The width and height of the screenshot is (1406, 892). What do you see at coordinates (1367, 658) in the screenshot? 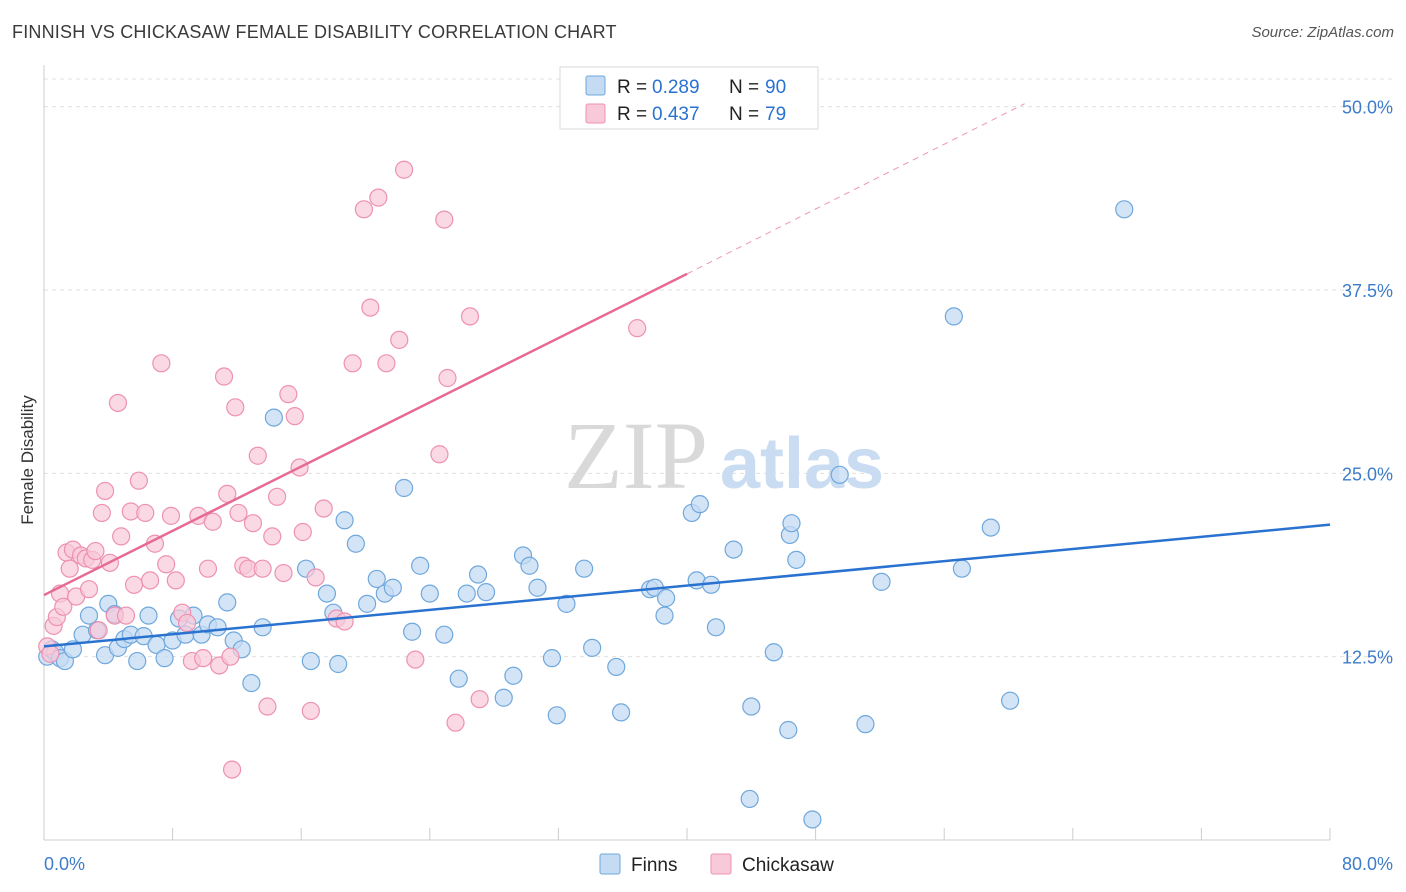
I see `y-tick-label: 12.5%` at bounding box center [1367, 658].